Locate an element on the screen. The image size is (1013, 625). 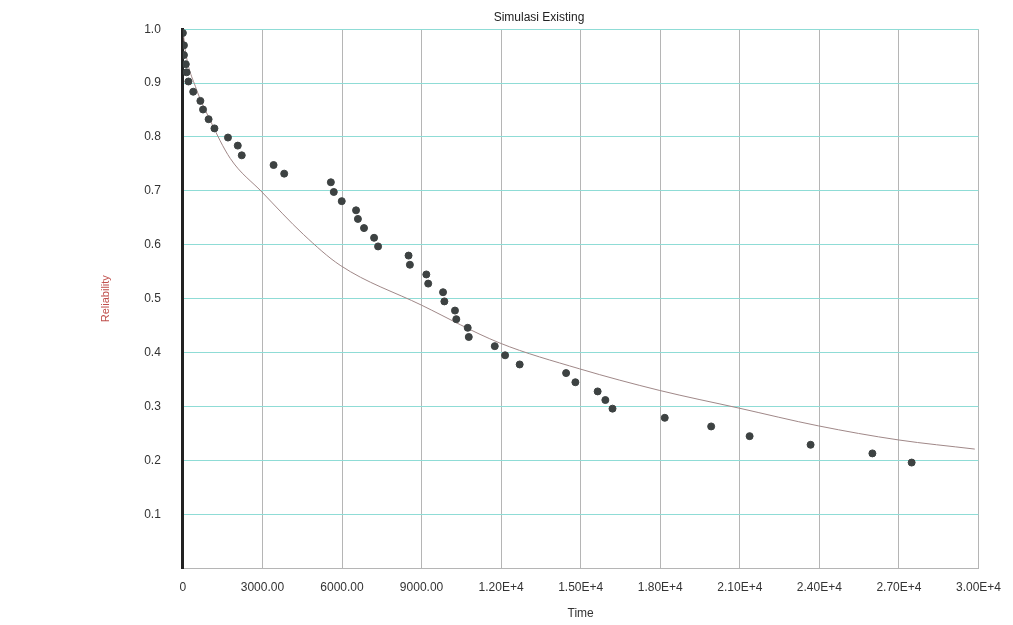
x-tick-label: 2.10E+4 is located at coordinates (740, 586).